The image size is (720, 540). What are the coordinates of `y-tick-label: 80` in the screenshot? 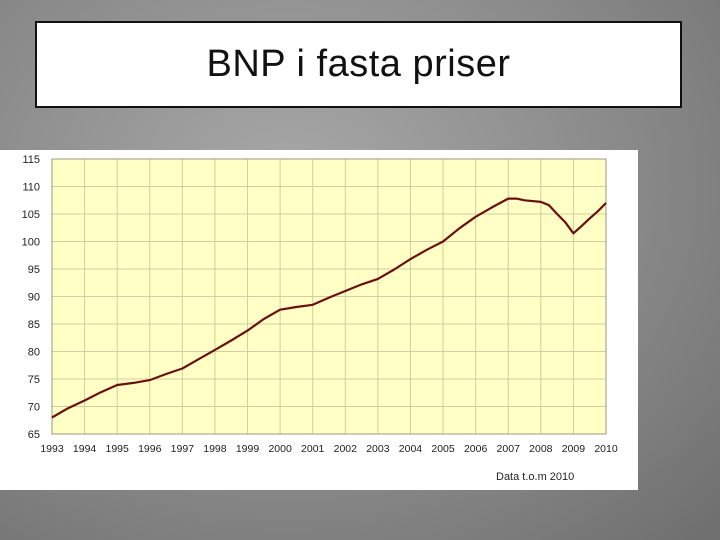 It's located at (34, 353).